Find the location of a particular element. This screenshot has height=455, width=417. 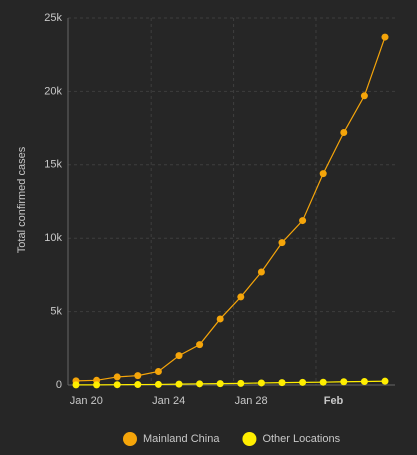

y-tick-label: 15k is located at coordinates (53, 165).